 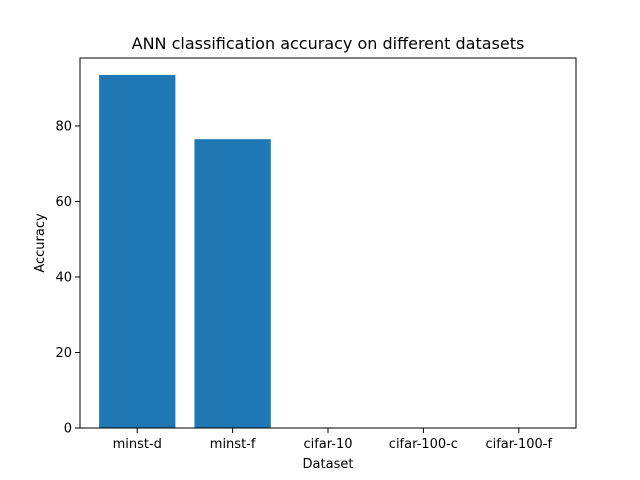 I want to click on x-axis-label: Dataset, so click(x=328, y=464).